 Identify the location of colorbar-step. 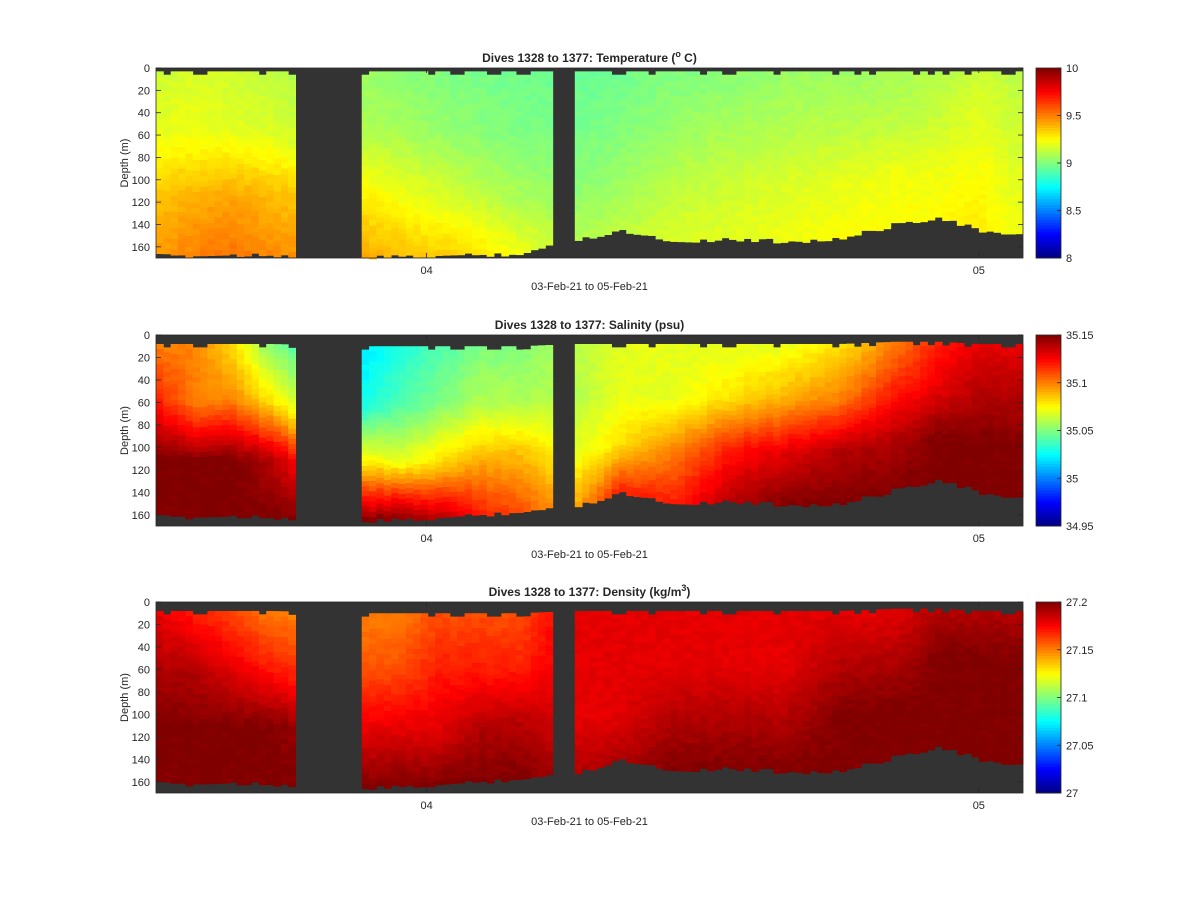
(1048, 223).